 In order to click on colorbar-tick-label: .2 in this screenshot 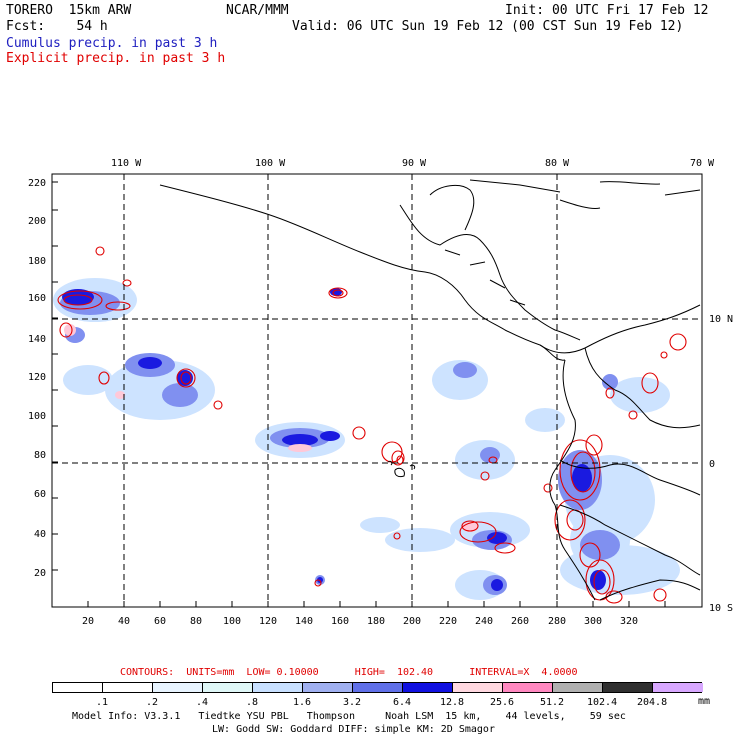, I will do `click(152, 702)`.